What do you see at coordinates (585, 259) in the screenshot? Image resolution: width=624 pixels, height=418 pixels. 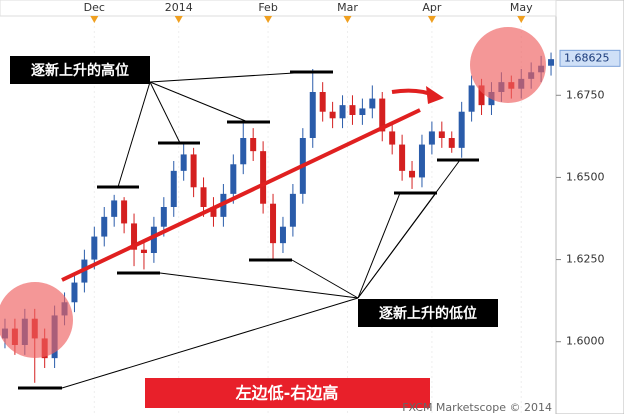 I see `y-tick-label: 1.6250` at bounding box center [585, 259].